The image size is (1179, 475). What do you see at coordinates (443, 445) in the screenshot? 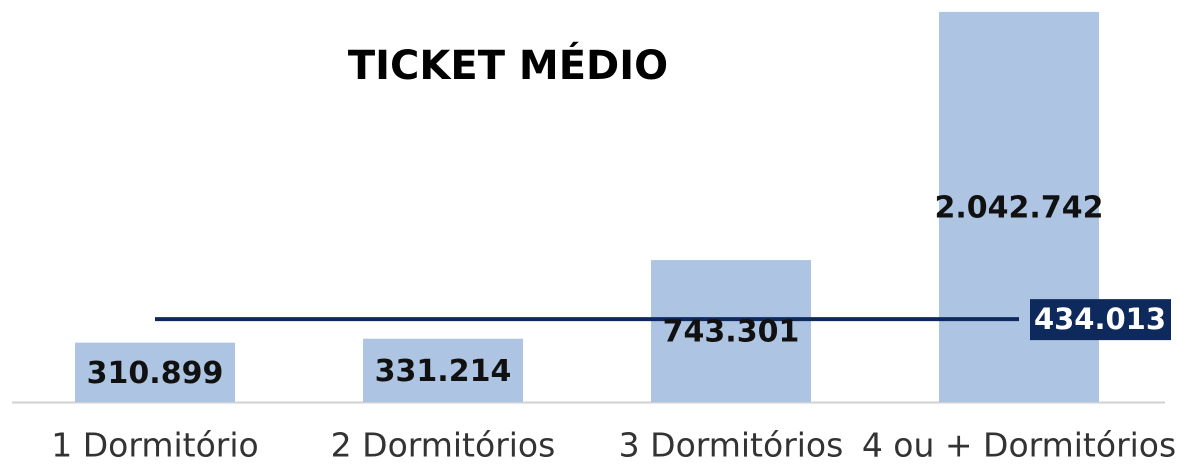
I see `x-tick-label: 2 Dormitórios` at bounding box center [443, 445].